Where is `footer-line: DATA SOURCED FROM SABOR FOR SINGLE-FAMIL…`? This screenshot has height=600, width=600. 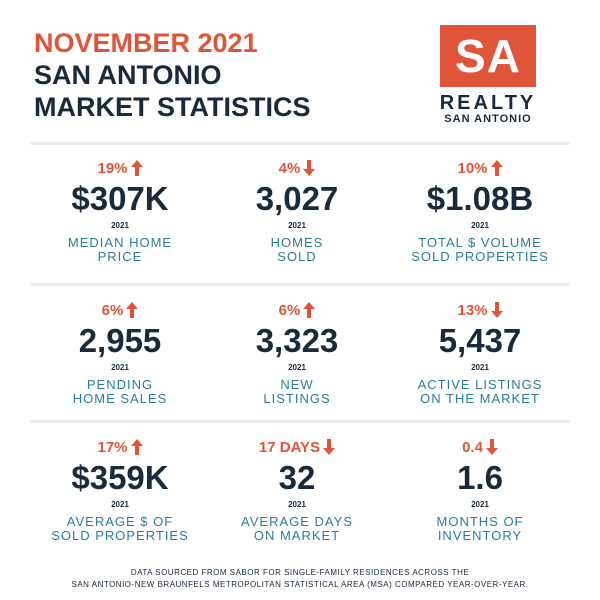
footer-line: DATA SOURCED FROM SABOR FOR SINGLE-FAMIL… is located at coordinates (300, 572).